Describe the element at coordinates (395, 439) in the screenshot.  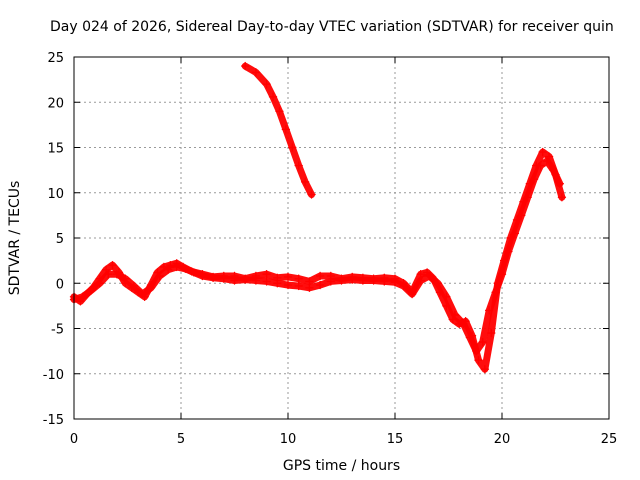
I see `x-tick-label: 15` at that location.